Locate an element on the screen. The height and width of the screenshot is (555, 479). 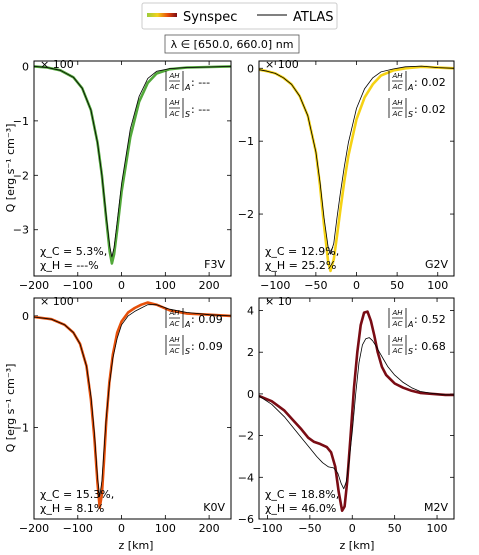
g2v-xtick-label: 0 is located at coordinates (356, 285).